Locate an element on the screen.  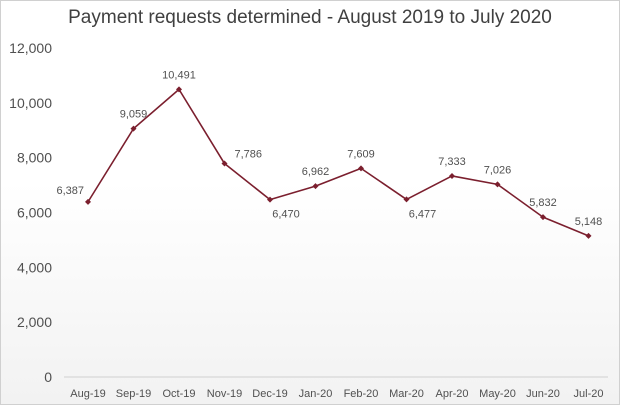
x-tick-label: Nov-19 is located at coordinates (224, 394).